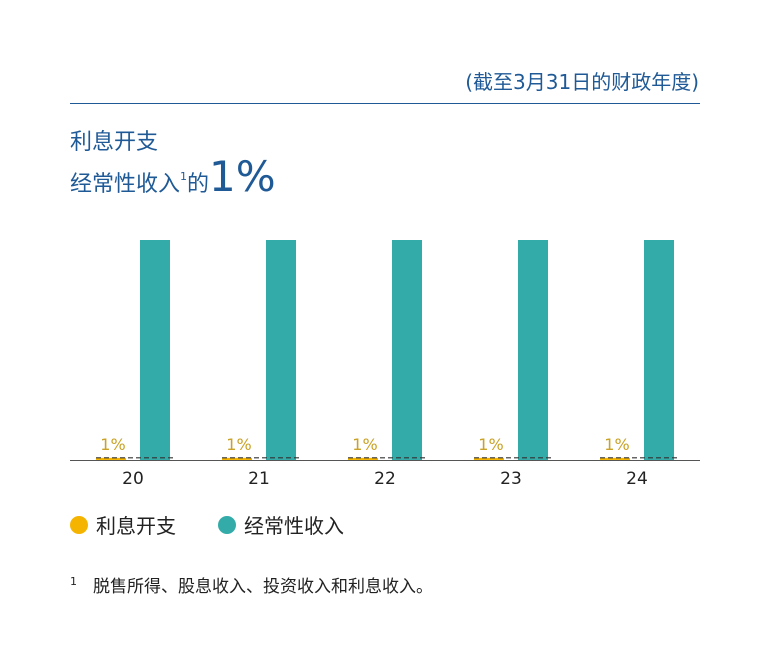 This screenshot has width=769, height=663. What do you see at coordinates (511, 479) in the screenshot?
I see `x-tick-label-23: 23` at bounding box center [511, 479].